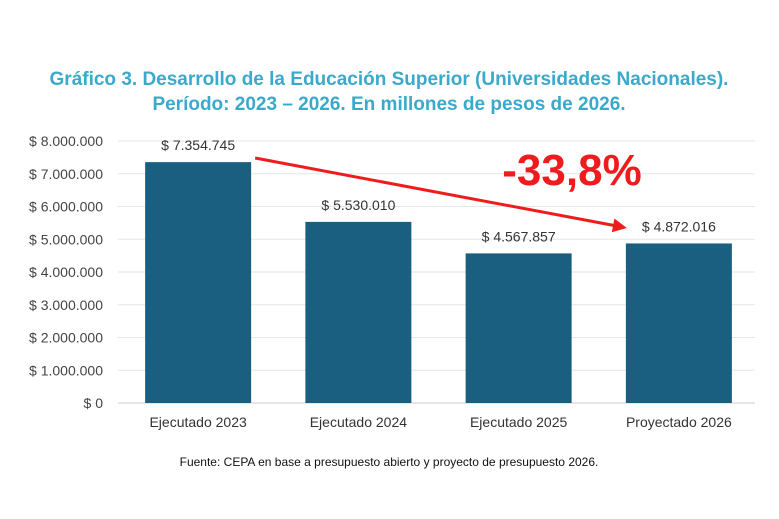  What do you see at coordinates (66, 239) in the screenshot?
I see `y-tick-label: $ 5.000.000` at bounding box center [66, 239].